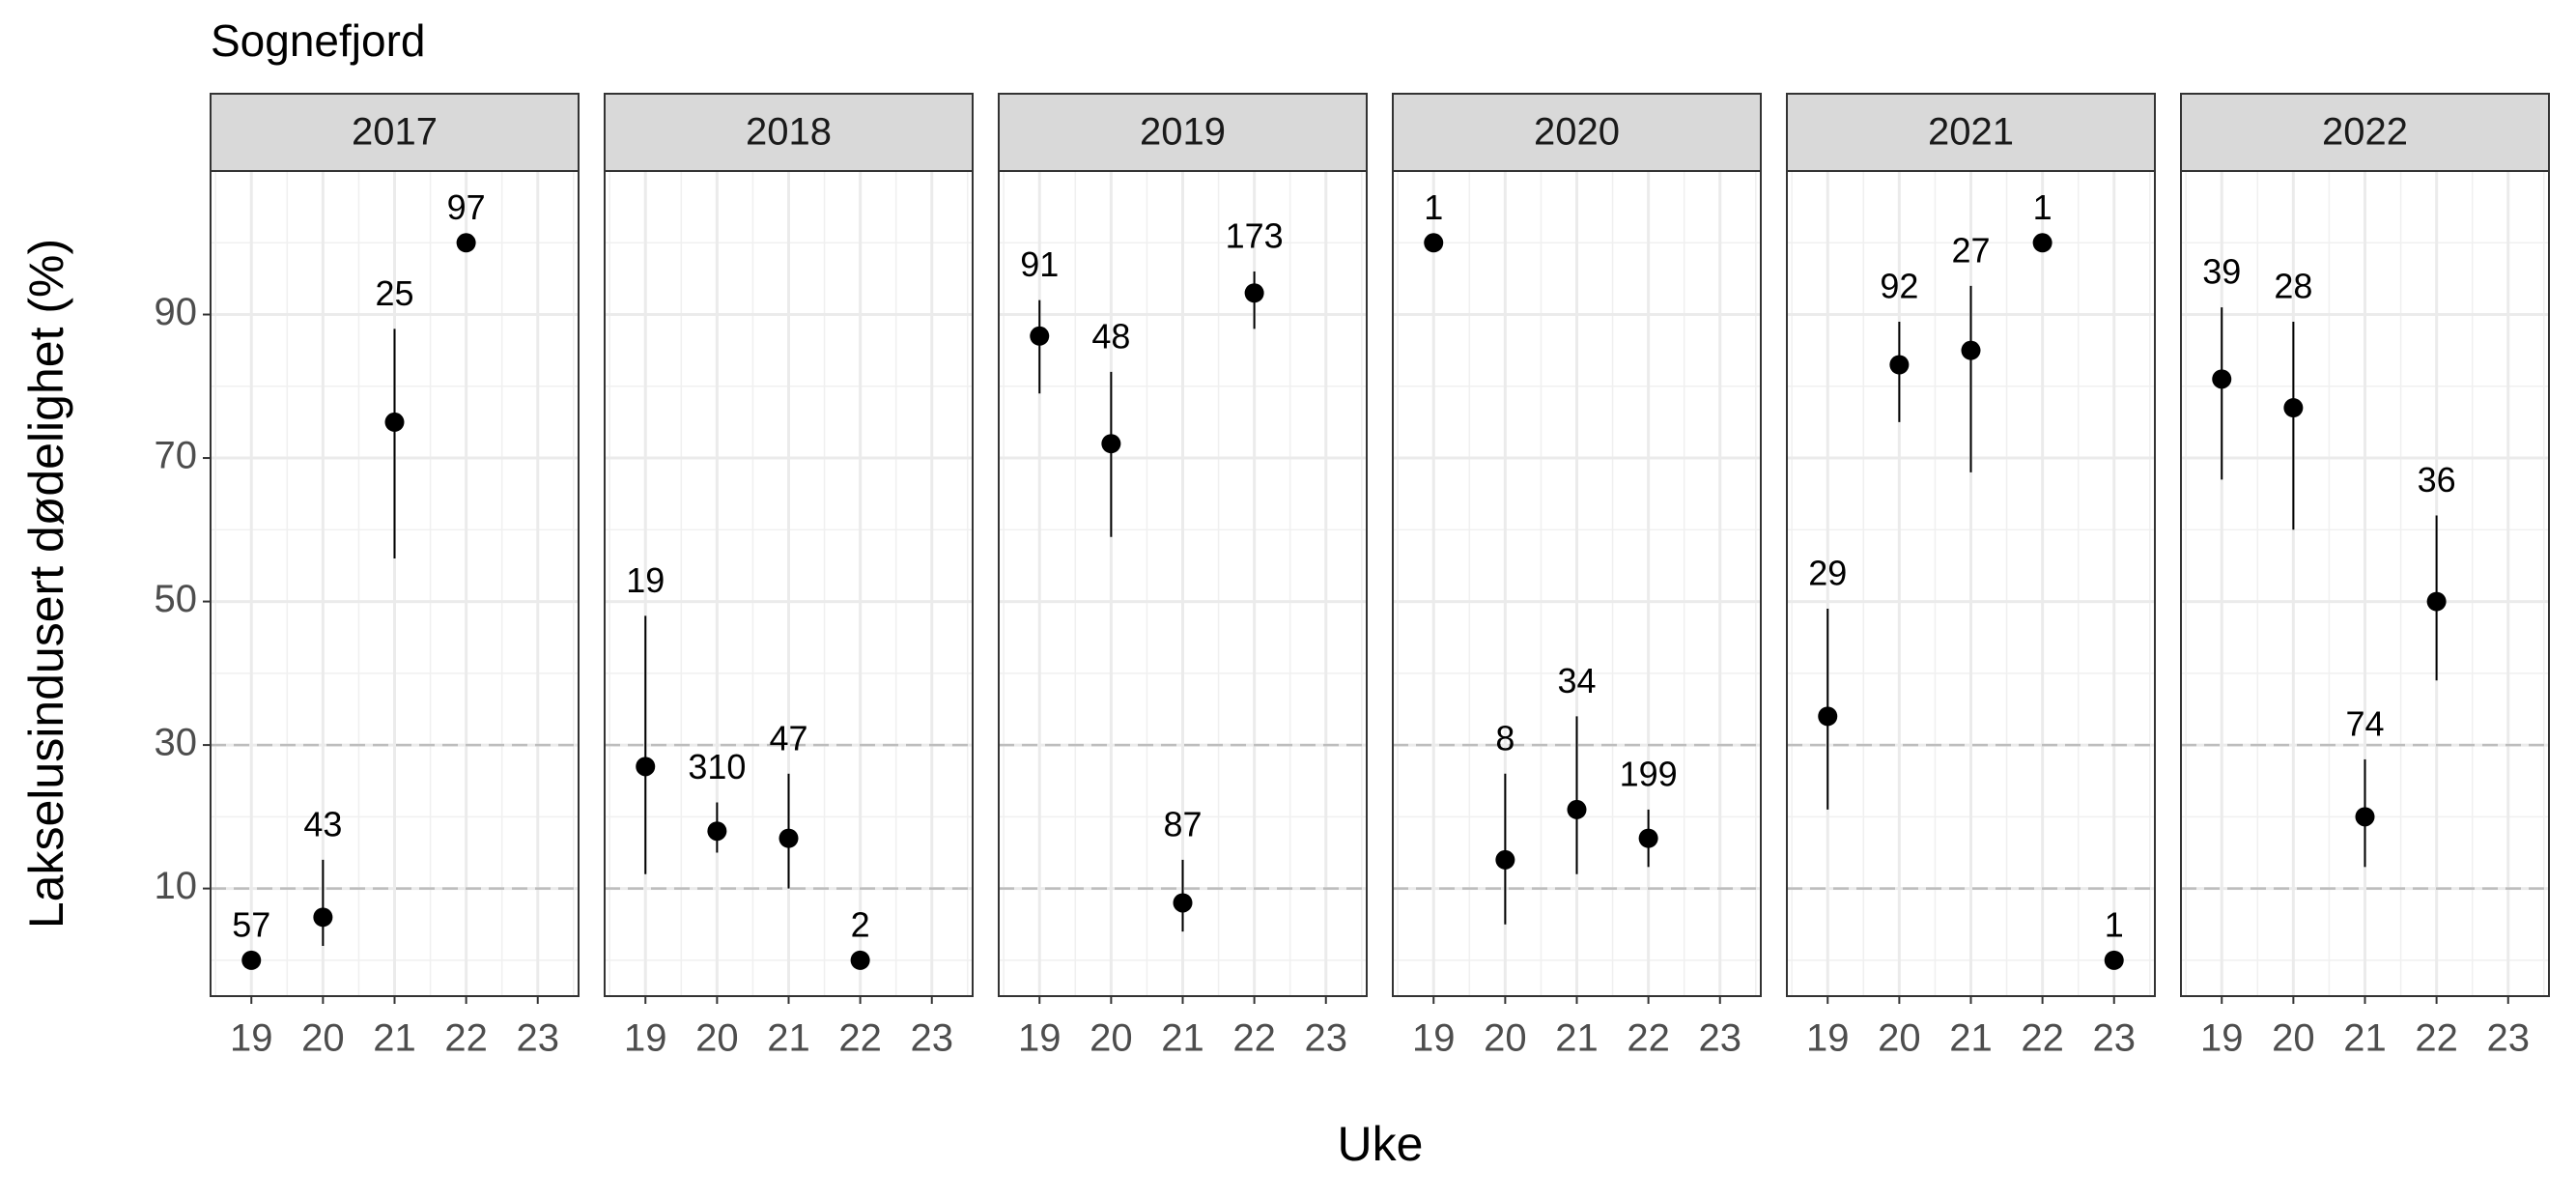 This screenshot has width=2576, height=1200. What do you see at coordinates (645, 580) in the screenshot?
I see `data-label: 19` at bounding box center [645, 580].